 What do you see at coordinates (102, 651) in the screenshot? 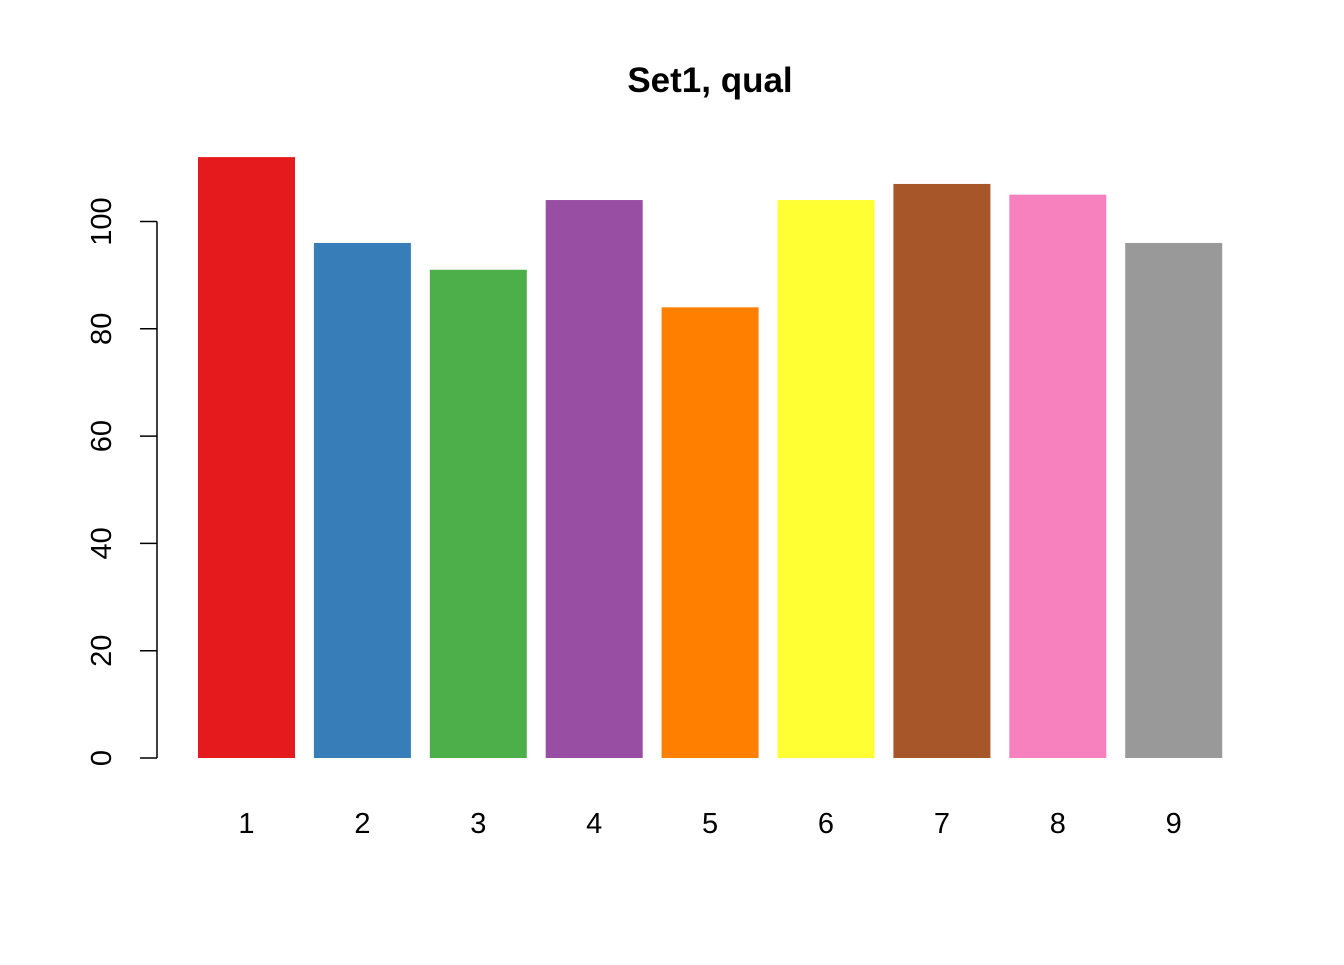
I see `y-tick-label-20: 20` at bounding box center [102, 651].